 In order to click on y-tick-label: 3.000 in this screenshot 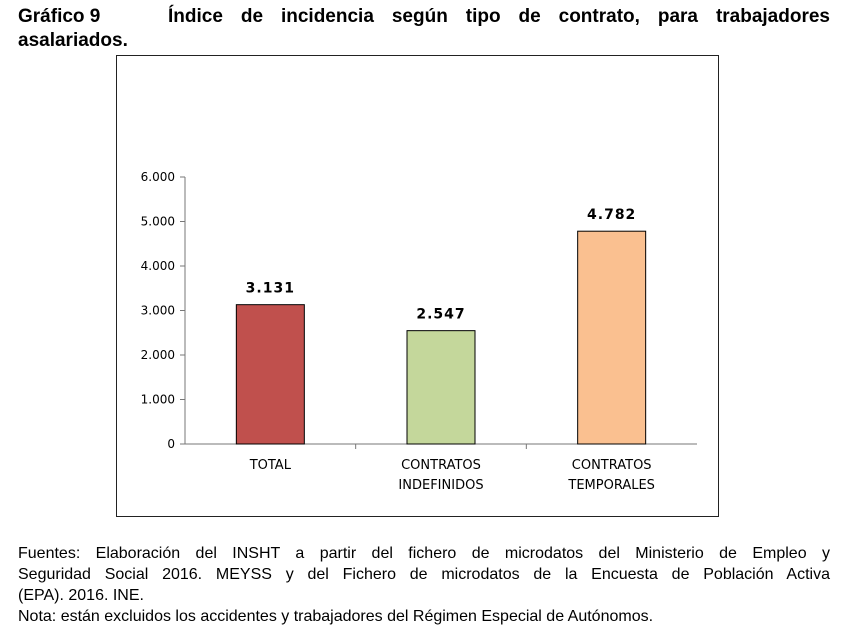, I will do `click(158, 311)`.